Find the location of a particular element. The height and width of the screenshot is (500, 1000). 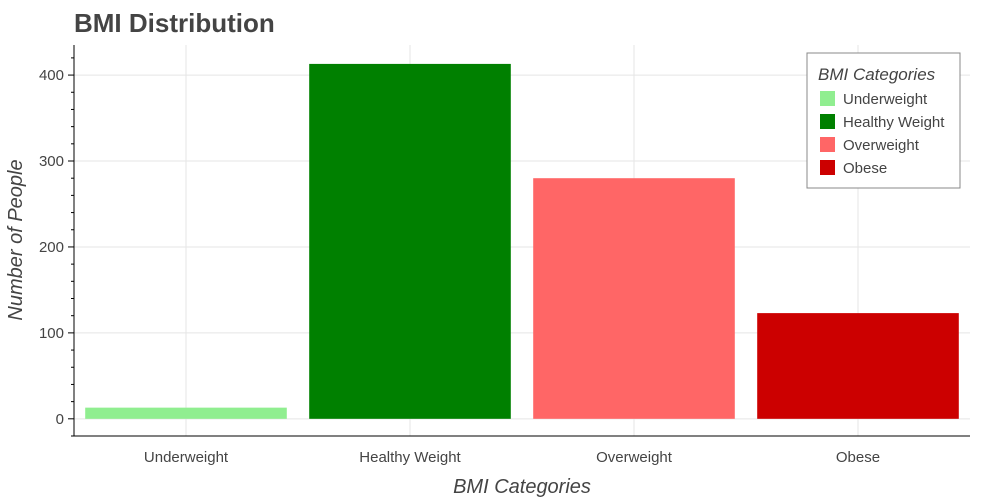

chart-title: BMI Distribution is located at coordinates (174, 23).